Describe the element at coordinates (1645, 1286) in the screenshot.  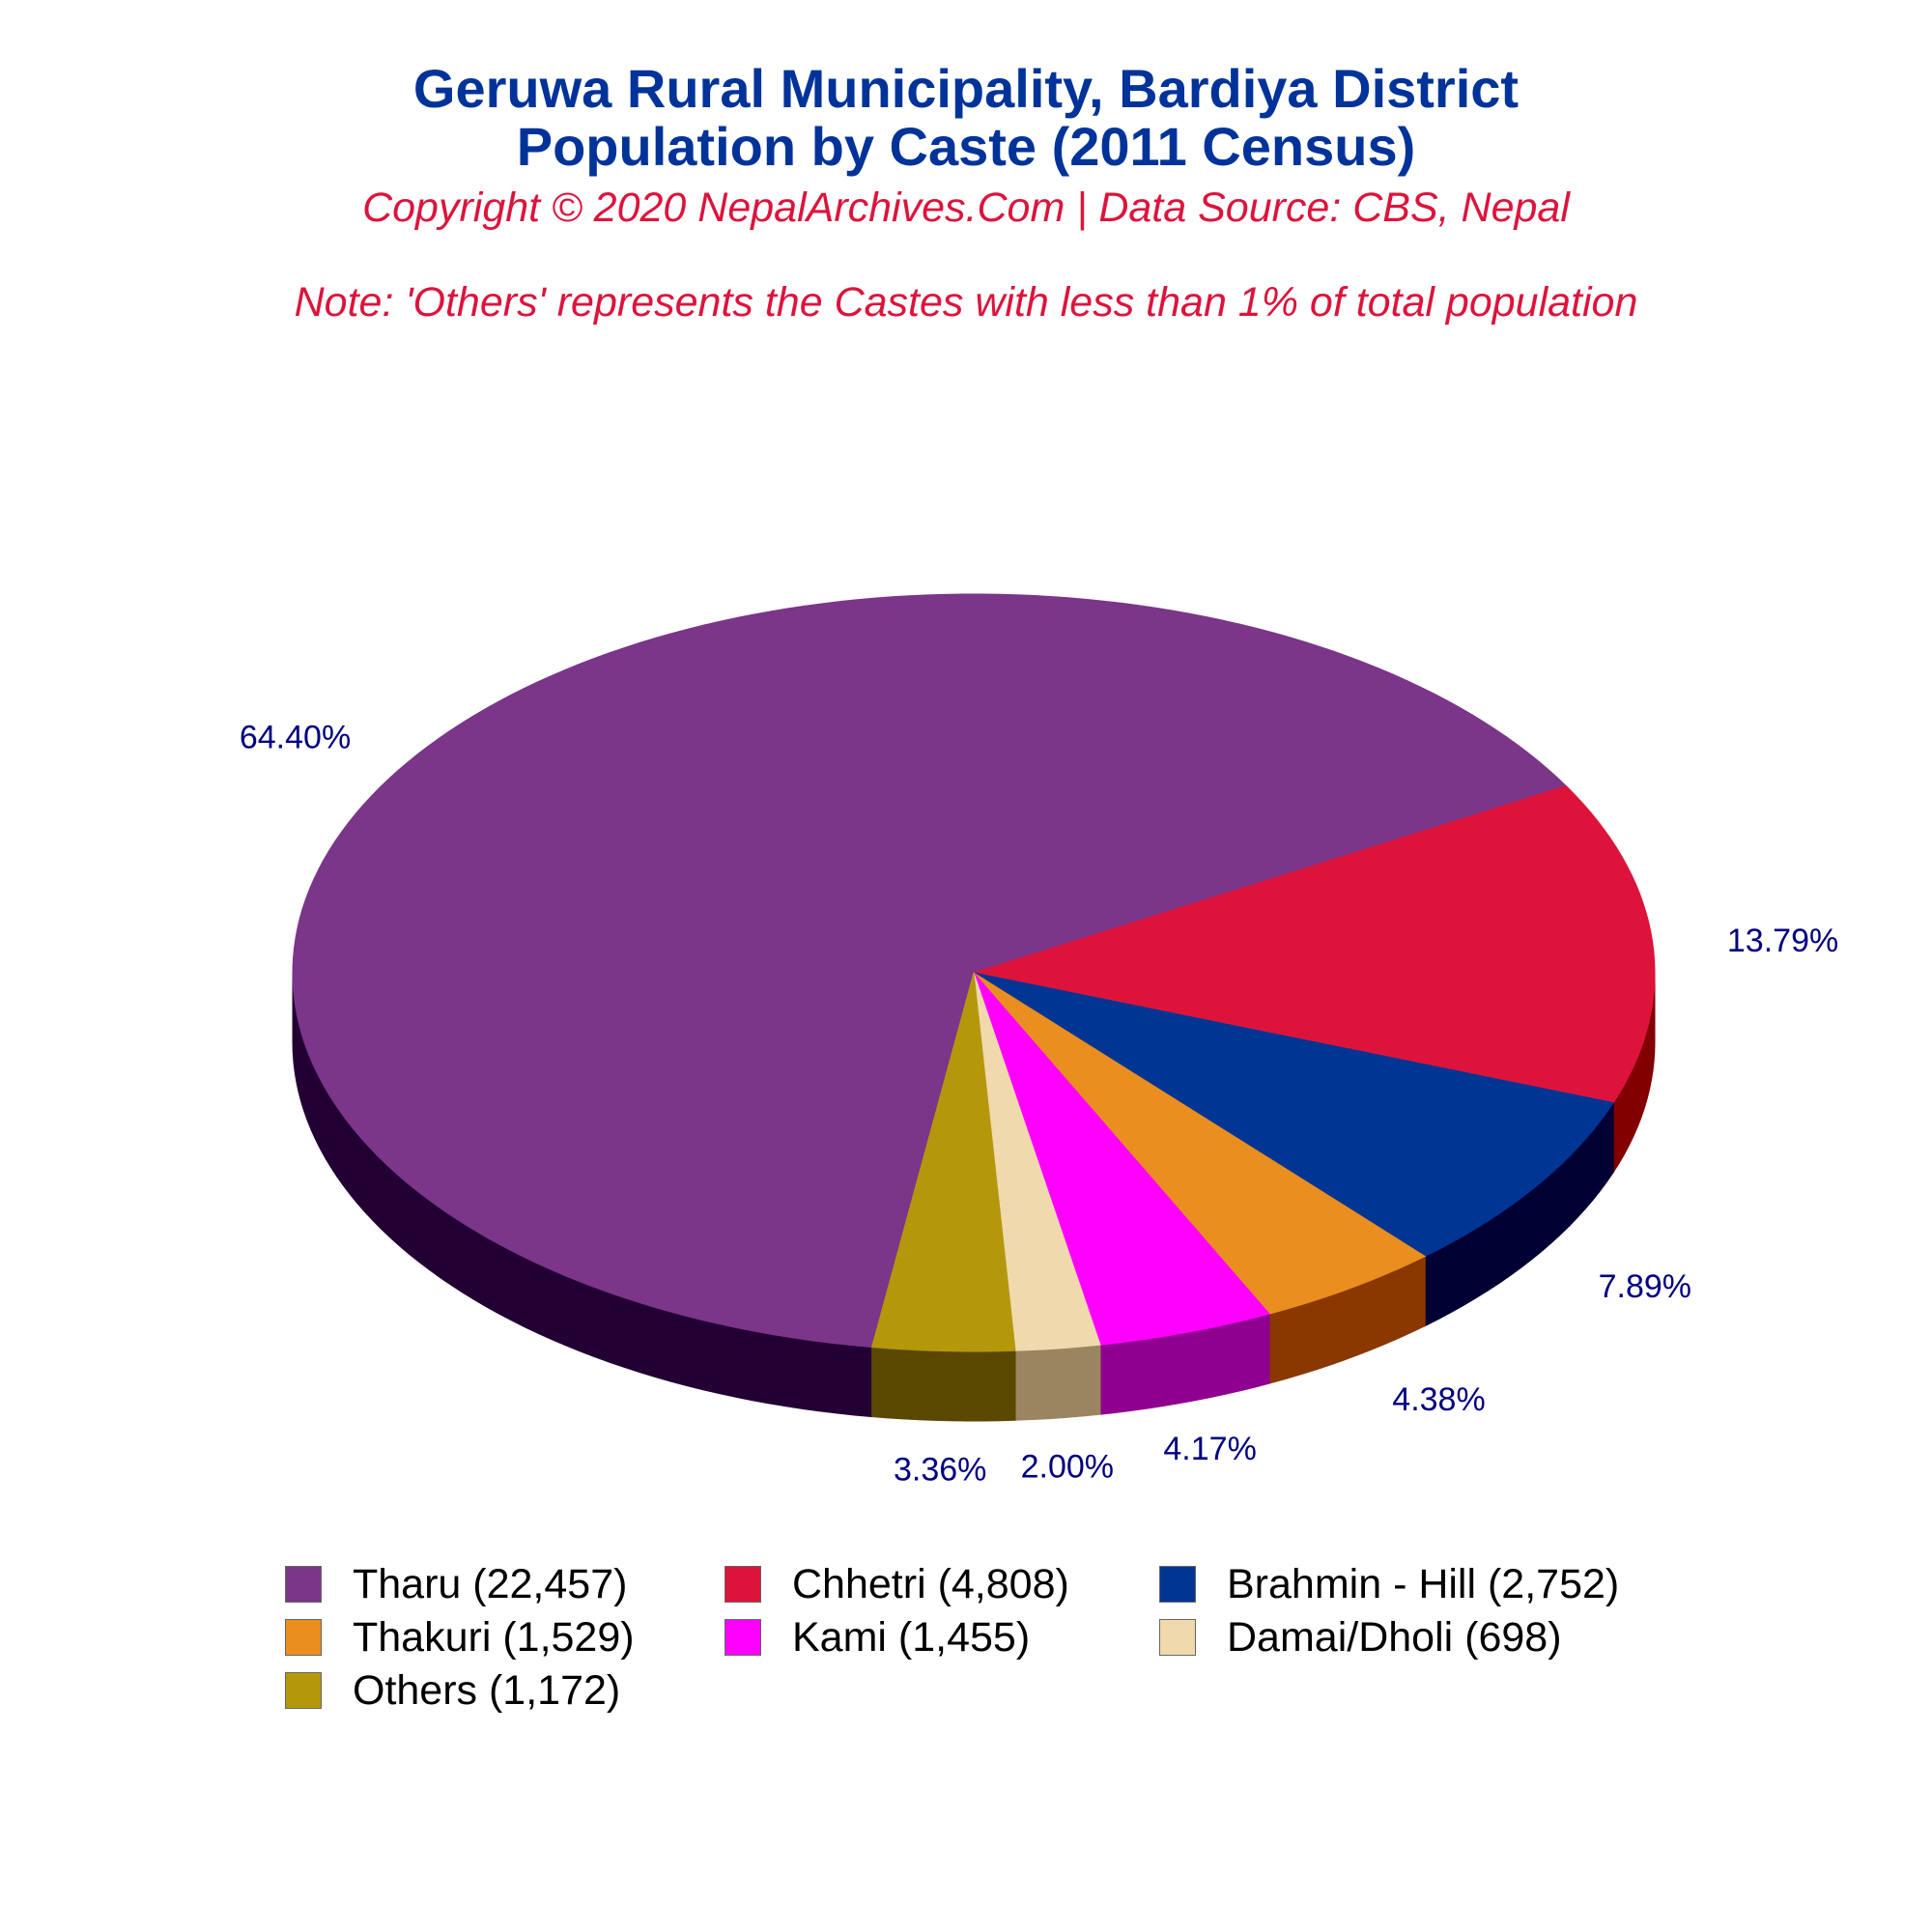
I see `pie-label-3: 7.89%` at that location.